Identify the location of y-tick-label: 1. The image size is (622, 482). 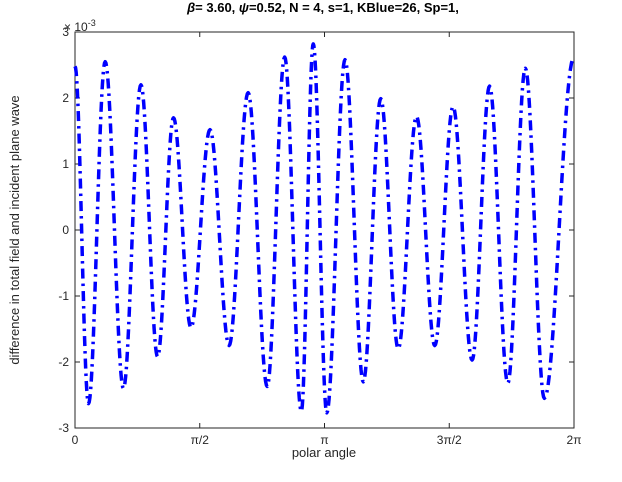
(65, 164).